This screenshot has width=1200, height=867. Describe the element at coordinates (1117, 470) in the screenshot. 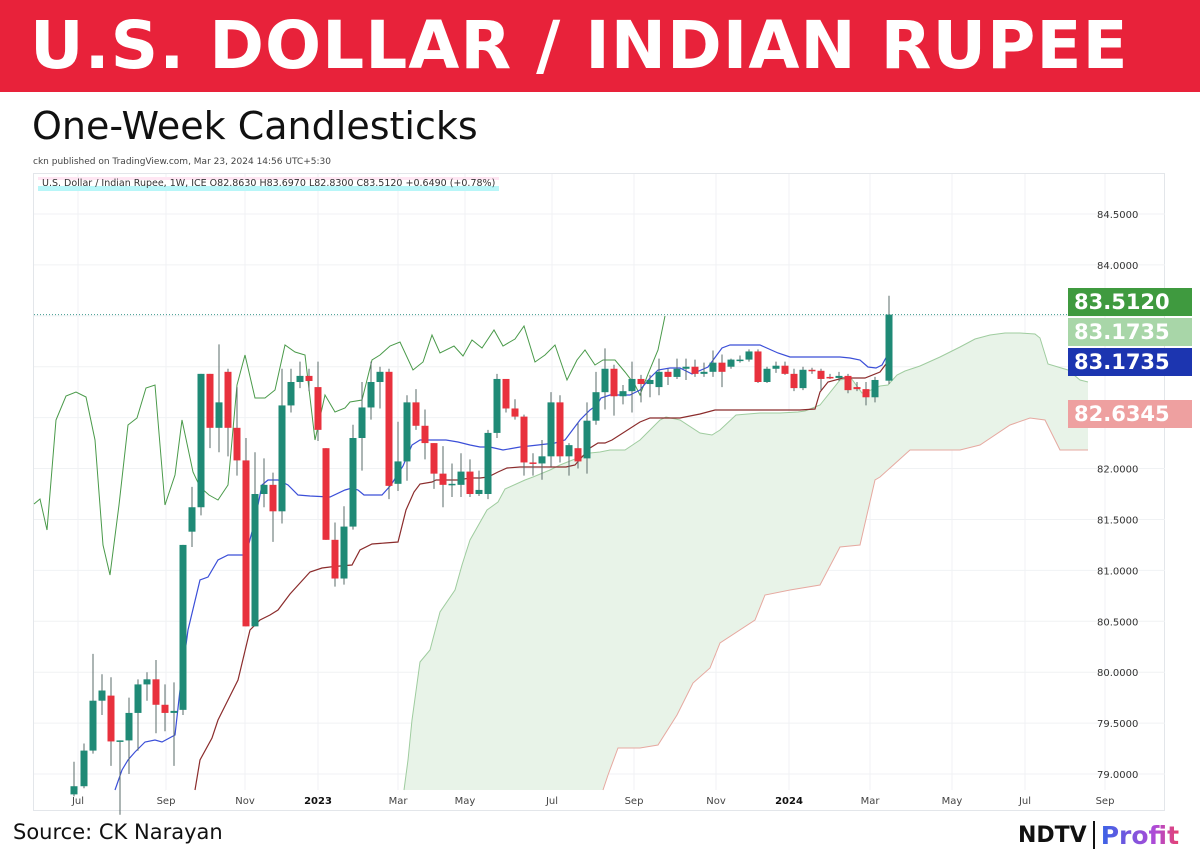

I see `y-axis-label: 82.0000` at that location.